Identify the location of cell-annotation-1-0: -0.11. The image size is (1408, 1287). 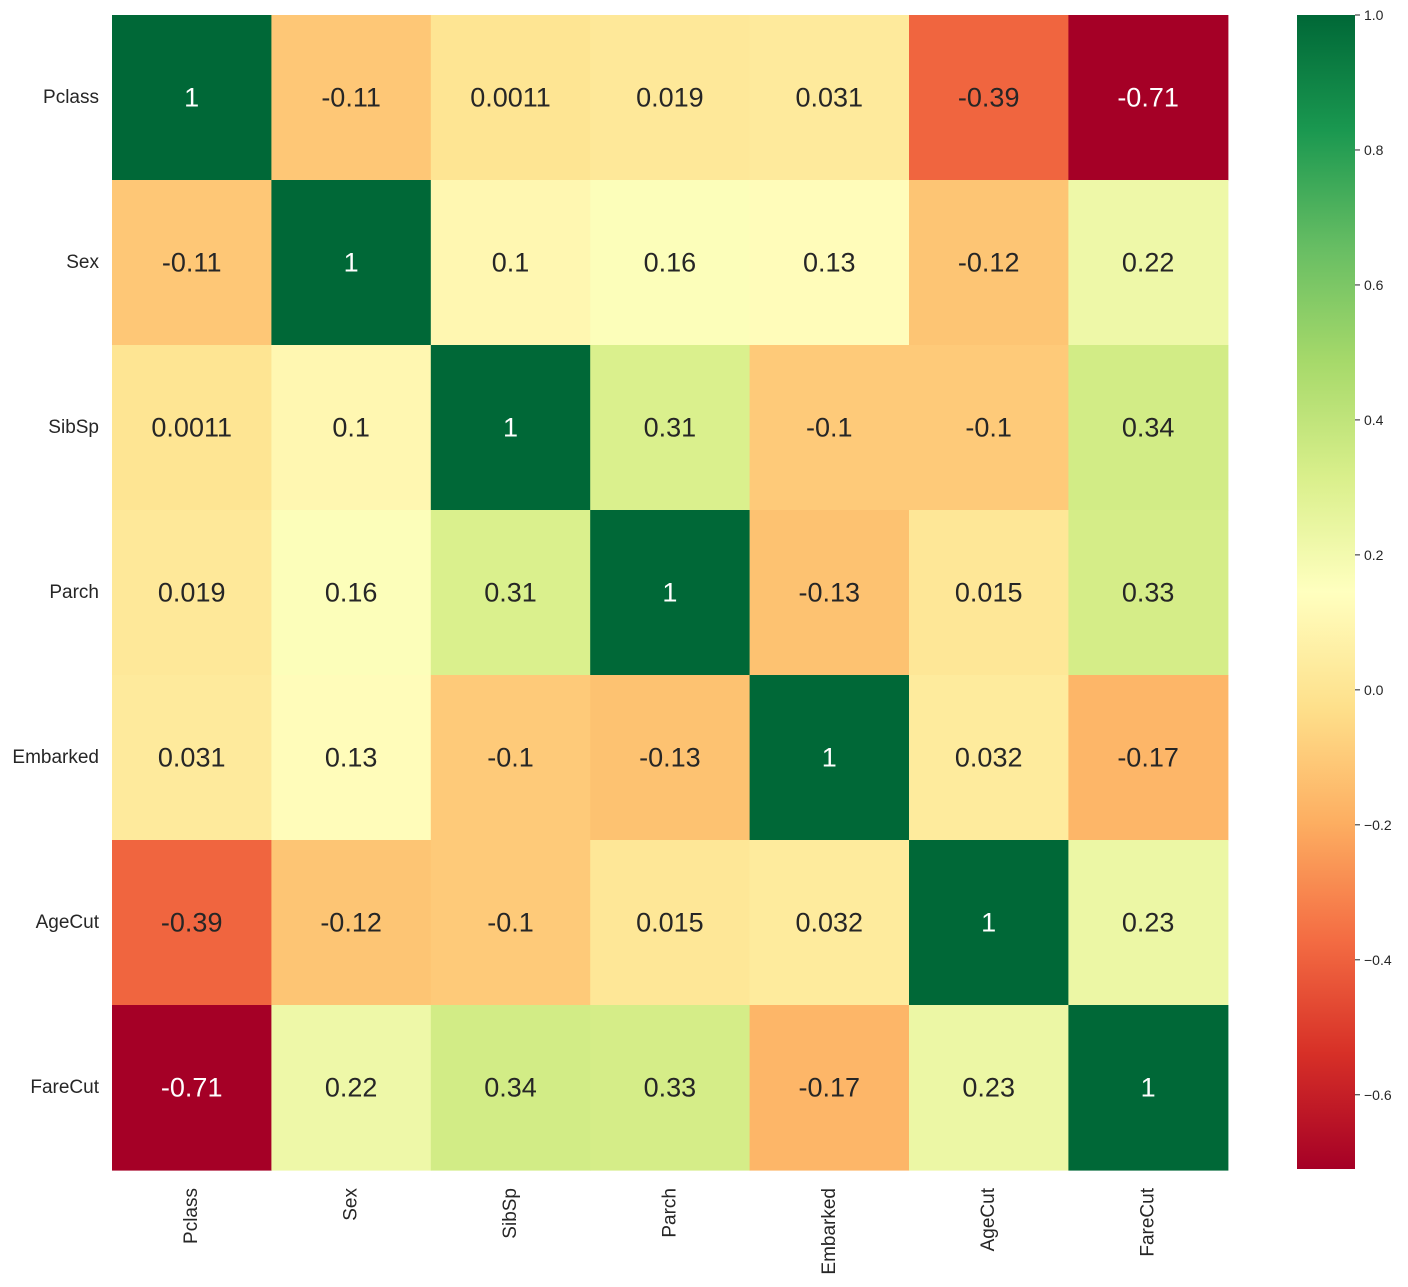
(192, 263).